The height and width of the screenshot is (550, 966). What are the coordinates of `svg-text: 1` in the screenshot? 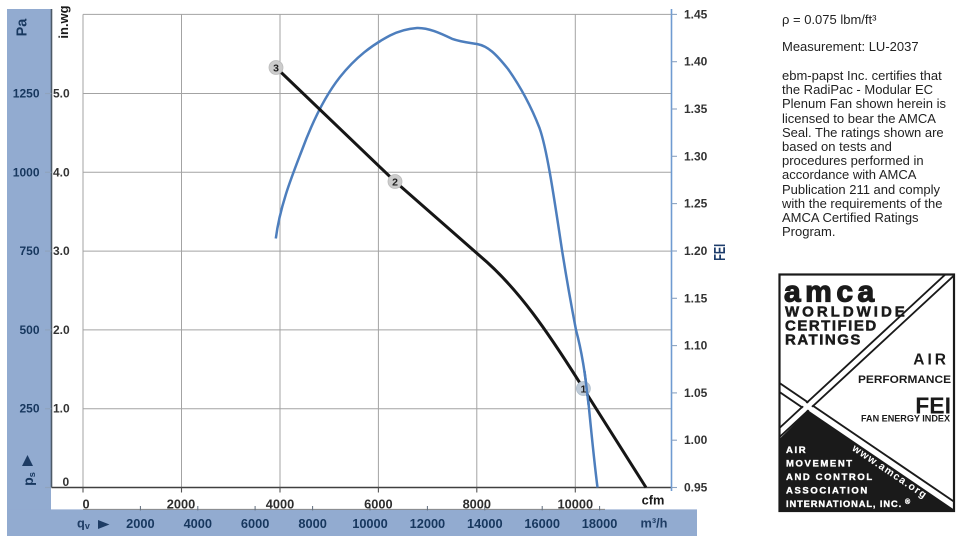 It's located at (583, 389).